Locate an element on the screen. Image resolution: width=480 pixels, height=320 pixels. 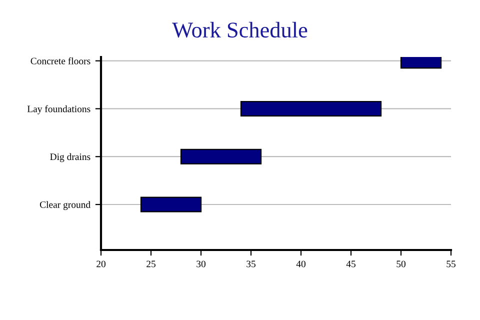
chart-title: Work Schedule is located at coordinates (240, 30).